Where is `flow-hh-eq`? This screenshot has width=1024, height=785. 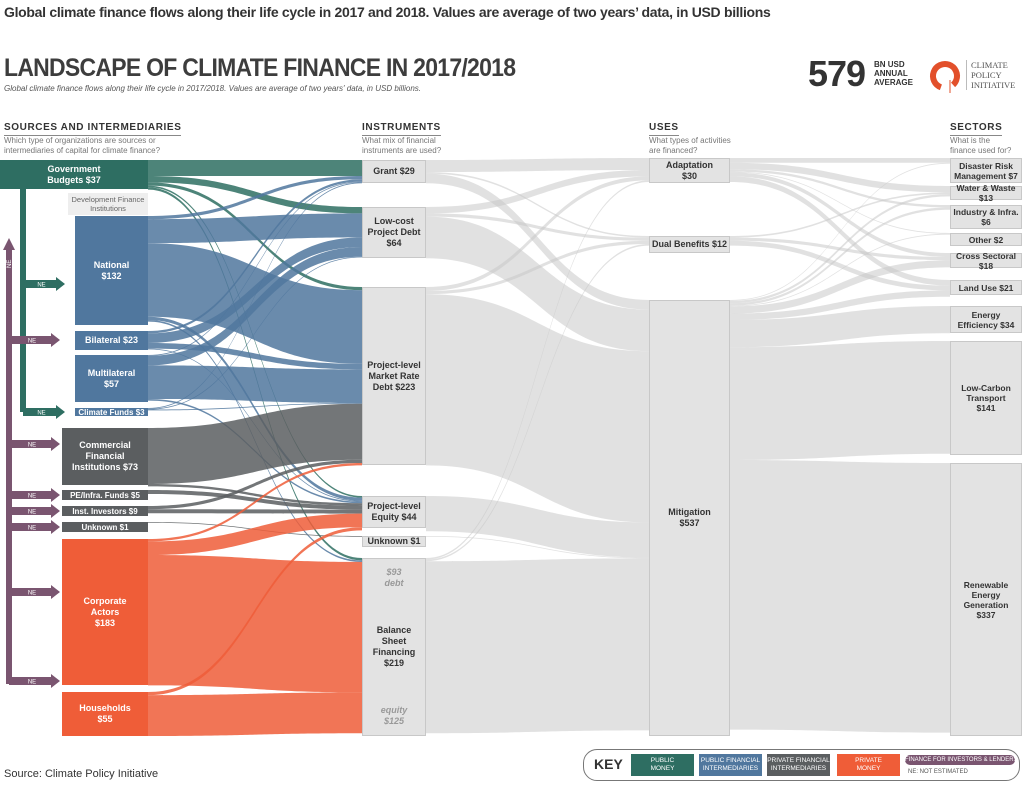
flow-hh-eq is located at coordinates (255, 611).